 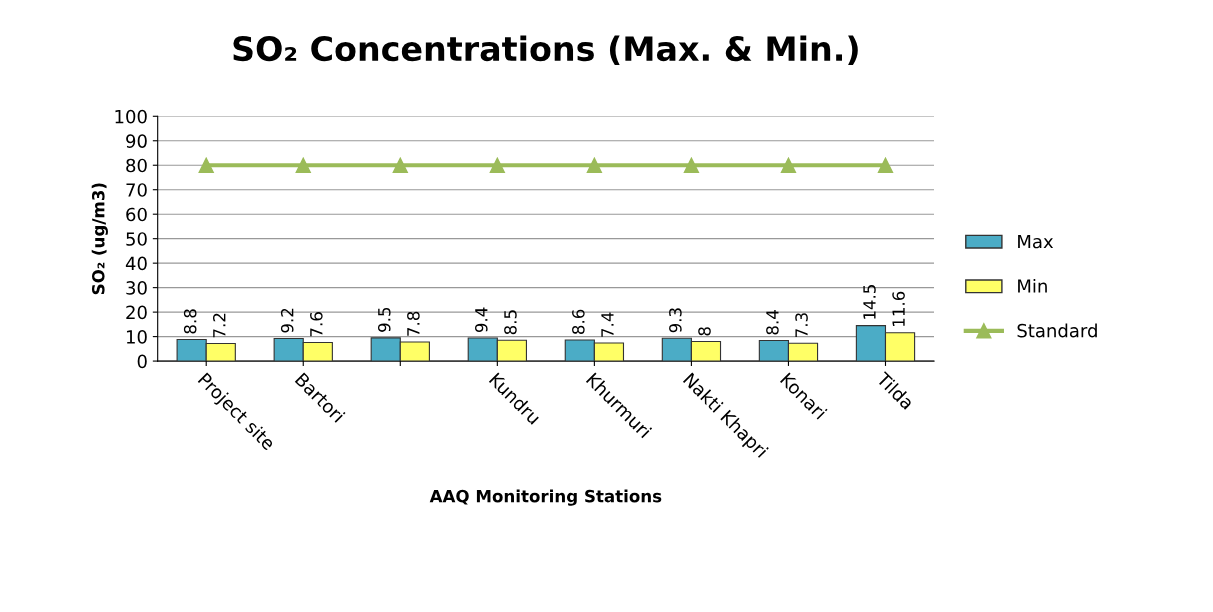 What do you see at coordinates (99, 239) in the screenshot?
I see `y-axis-title: SO₂ (ug/m3)` at bounding box center [99, 239].